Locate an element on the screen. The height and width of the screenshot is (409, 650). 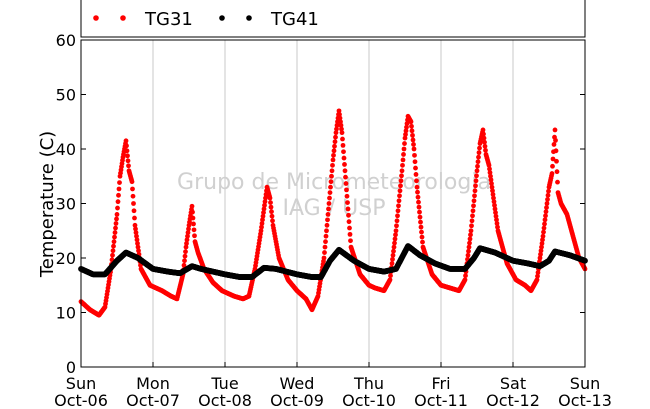
legend: TG31 TG41 is located at coordinates (333, 19).